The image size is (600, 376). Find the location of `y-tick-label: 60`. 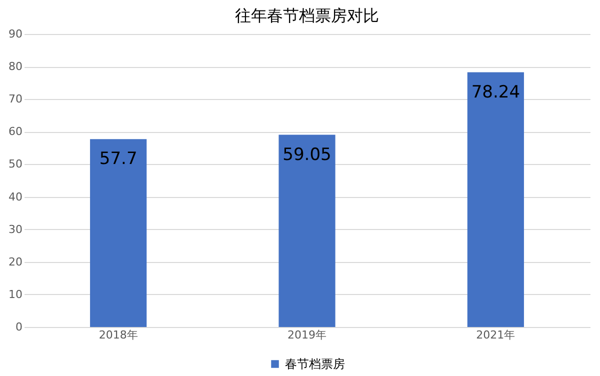

y-tick-label: 60 is located at coordinates (15, 131).